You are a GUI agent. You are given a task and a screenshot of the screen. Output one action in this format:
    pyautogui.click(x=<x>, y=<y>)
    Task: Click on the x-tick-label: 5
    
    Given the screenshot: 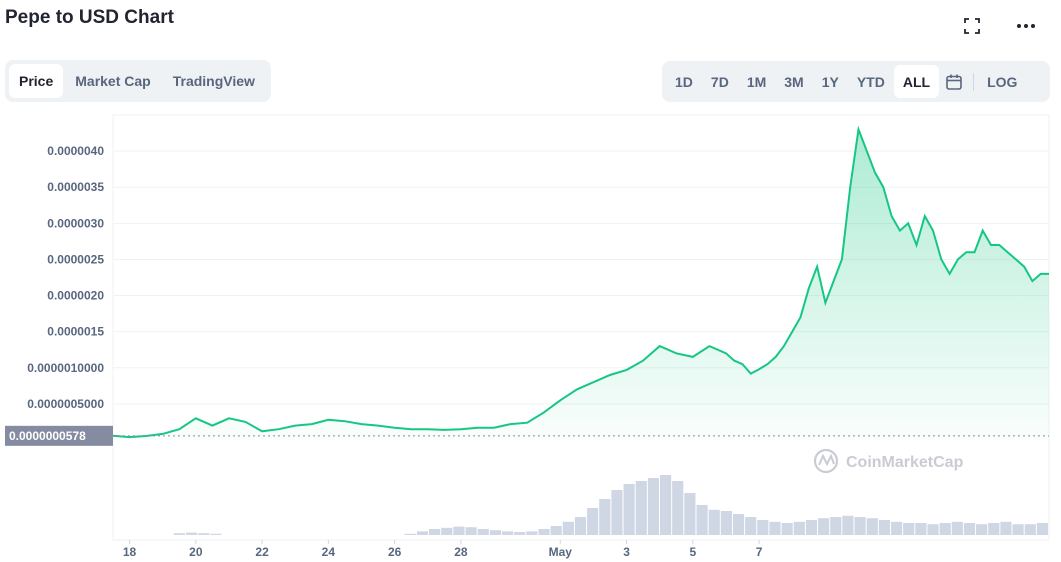 What is the action you would take?
    pyautogui.click(x=692, y=552)
    